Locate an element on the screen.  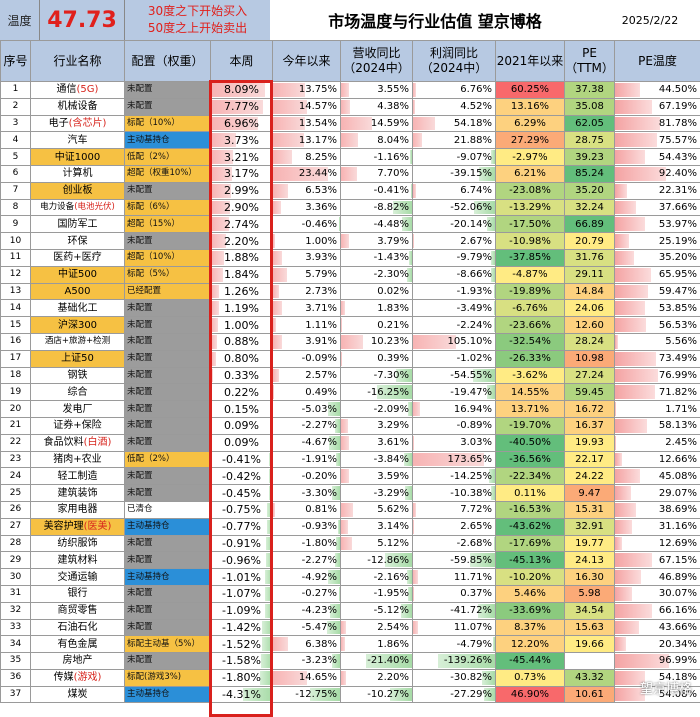
industry-name: 机械设备 is located at coordinates (77, 107).